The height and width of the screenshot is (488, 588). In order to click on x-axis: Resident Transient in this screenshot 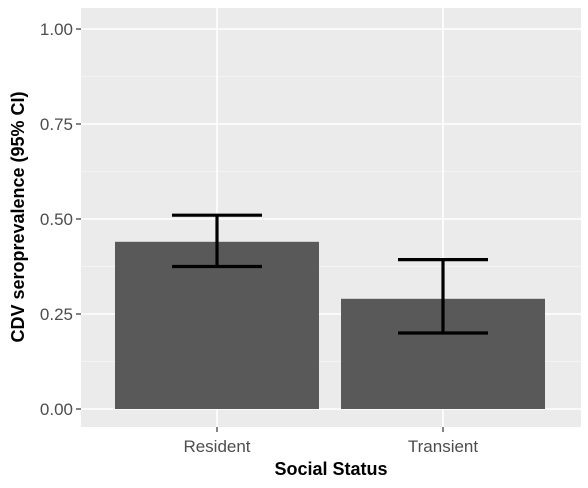, I will do `click(330, 441)`.